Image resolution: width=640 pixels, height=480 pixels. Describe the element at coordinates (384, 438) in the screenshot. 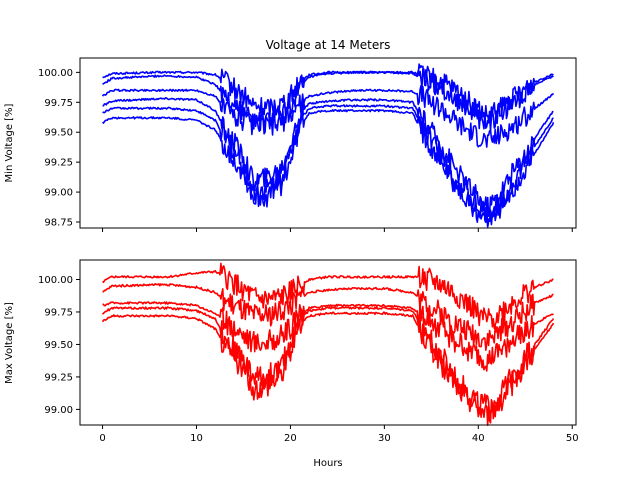

I see `max-voltage-x-tick-label: 30` at that location.